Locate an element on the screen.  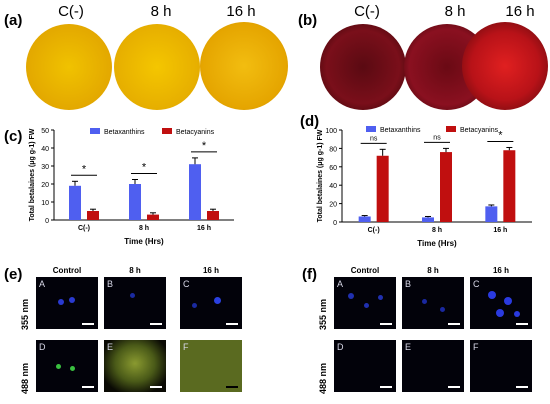
y-tick-label: 100 is located at coordinates (331, 131).